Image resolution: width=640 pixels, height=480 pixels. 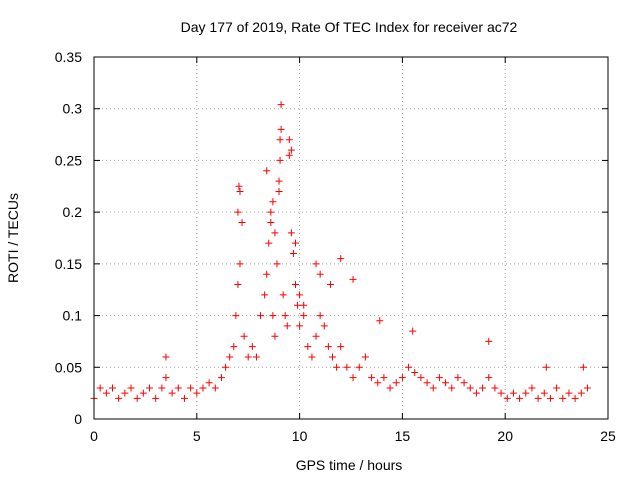 What do you see at coordinates (505, 436) in the screenshot?
I see `x-tick-label: 20` at bounding box center [505, 436].